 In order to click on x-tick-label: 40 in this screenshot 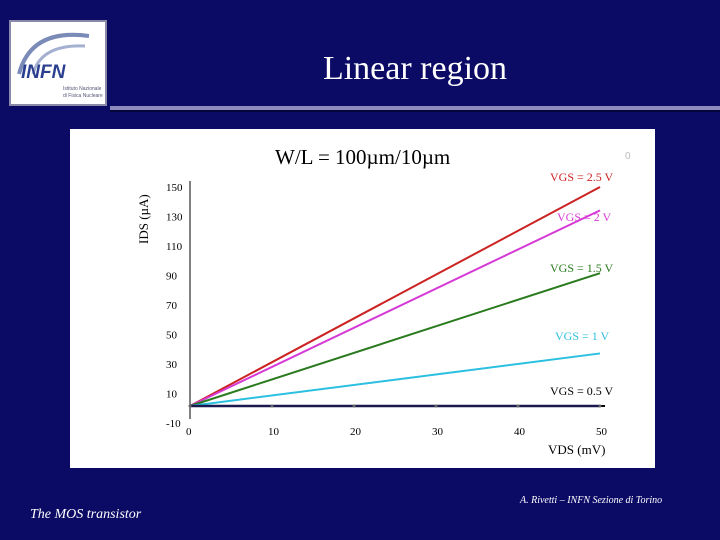, I will do `click(520, 432)`.